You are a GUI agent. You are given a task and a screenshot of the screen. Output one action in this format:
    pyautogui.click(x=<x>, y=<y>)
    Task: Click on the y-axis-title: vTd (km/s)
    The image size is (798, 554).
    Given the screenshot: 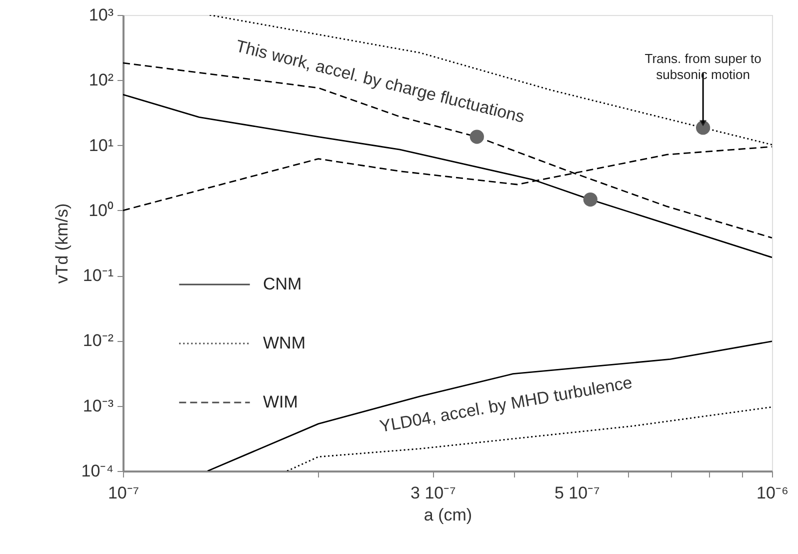 What is the action you would take?
    pyautogui.click(x=62, y=243)
    